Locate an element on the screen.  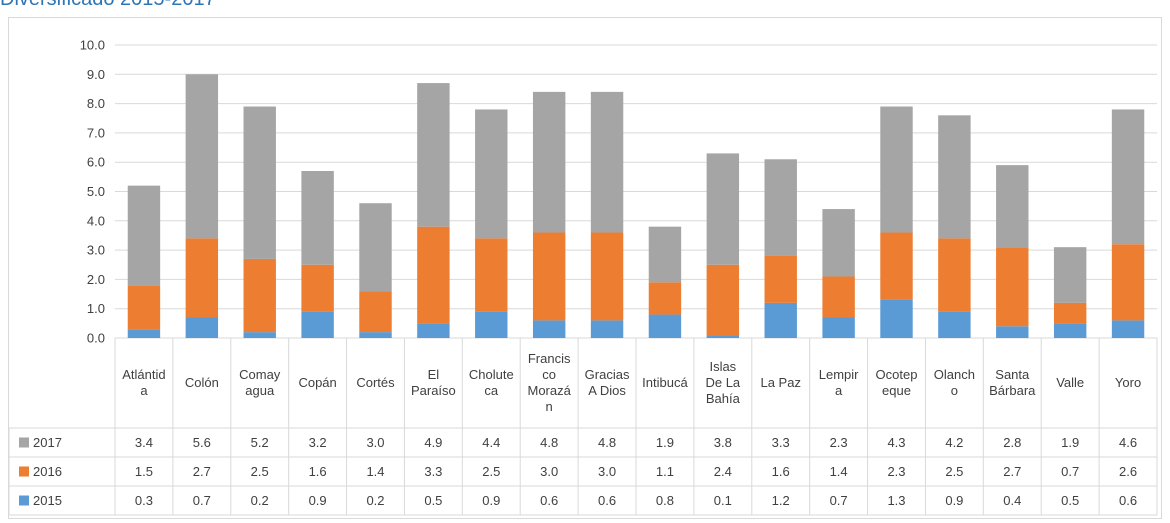
legend-key-2015 is located at coordinates (24, 500).